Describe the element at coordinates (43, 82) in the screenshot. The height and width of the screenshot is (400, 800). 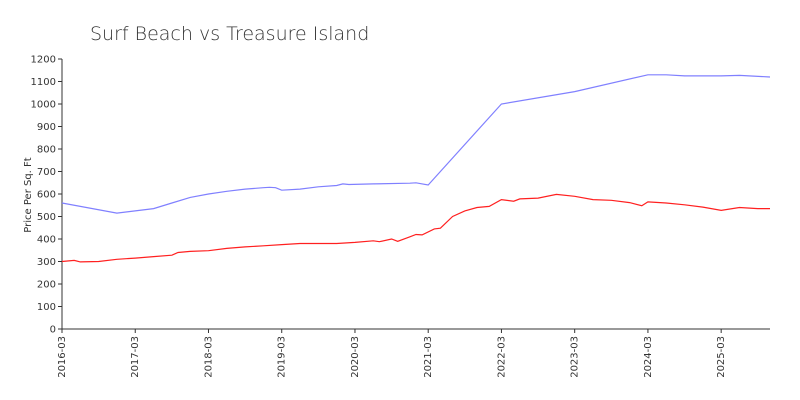
I see `y-tick-label: 1100` at that location.